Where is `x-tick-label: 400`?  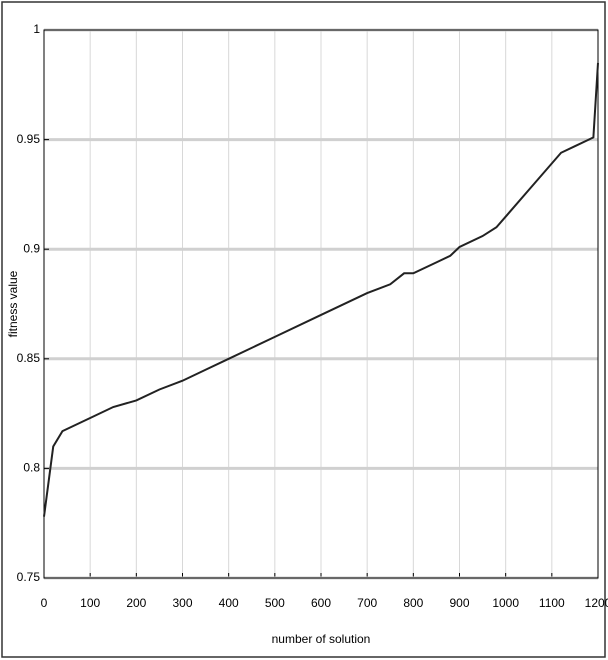 x-tick-label: 400 is located at coordinates (229, 603).